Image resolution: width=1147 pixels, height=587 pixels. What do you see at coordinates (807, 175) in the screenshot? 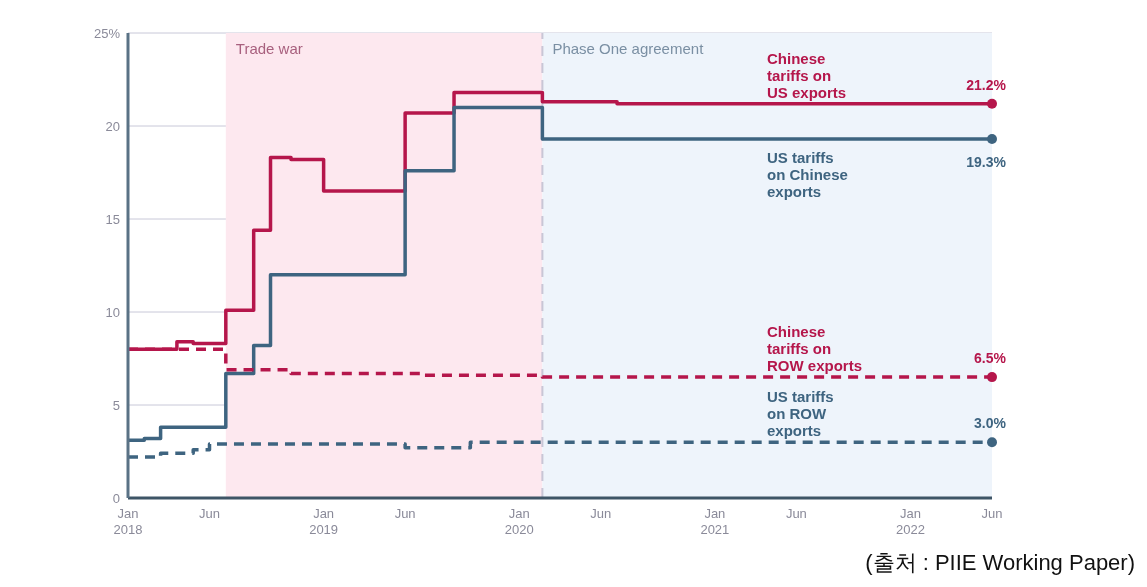
I see `series-label: US tariffs on Chinese exports` at bounding box center [807, 175].